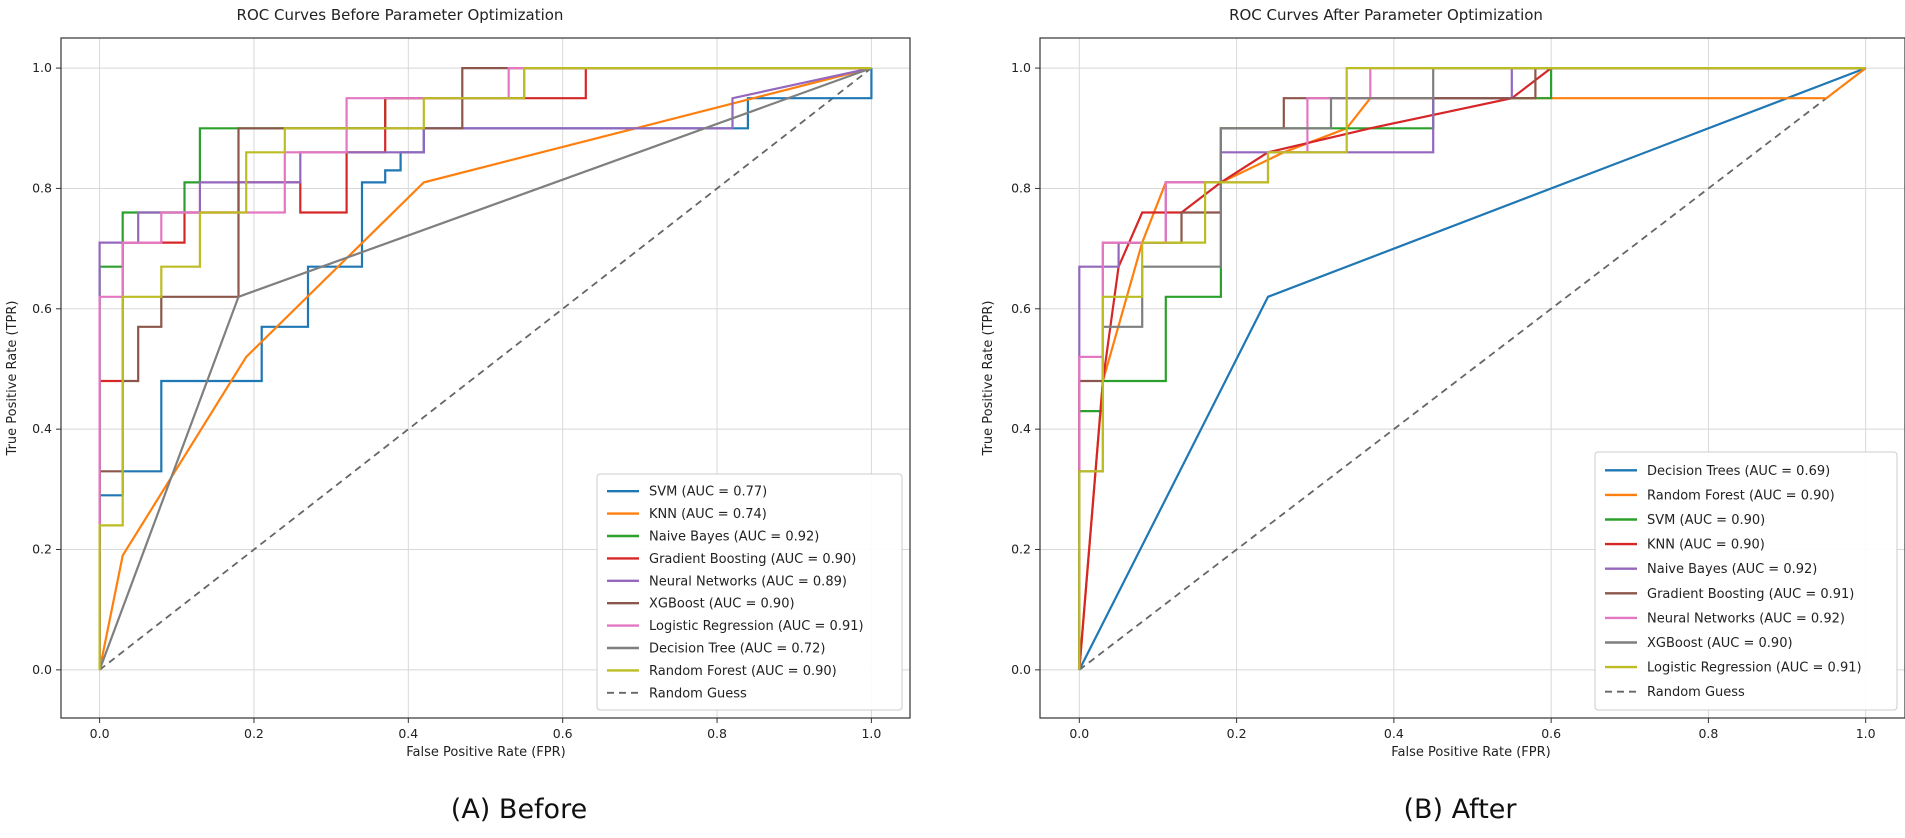 This screenshot has height=838, width=1905. I want to click on legend-label: KNN (AUC = 0.74), so click(708, 514).